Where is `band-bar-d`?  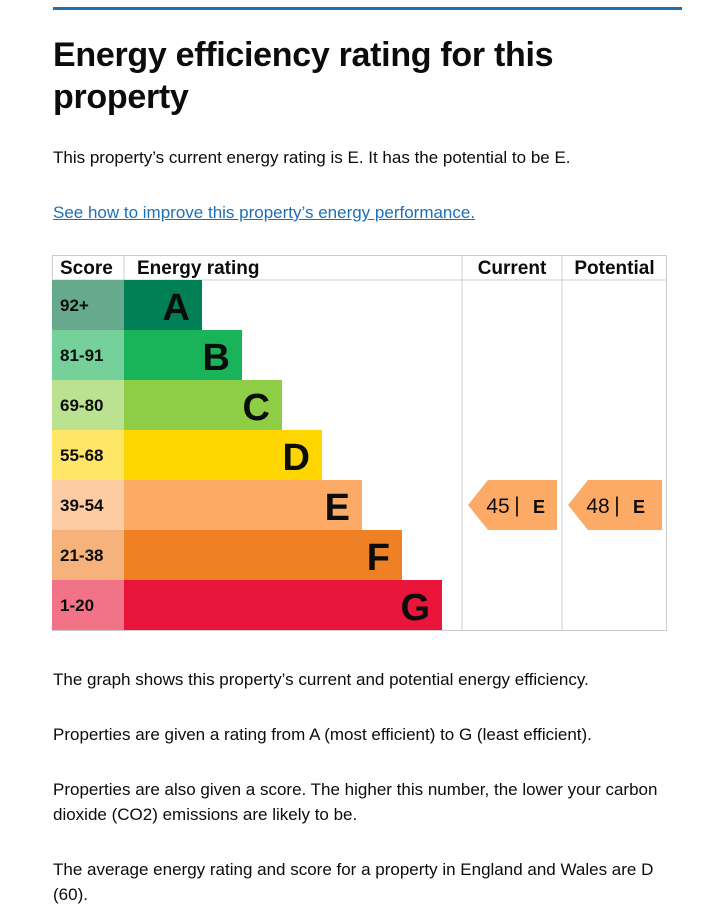 band-bar-d is located at coordinates (223, 455).